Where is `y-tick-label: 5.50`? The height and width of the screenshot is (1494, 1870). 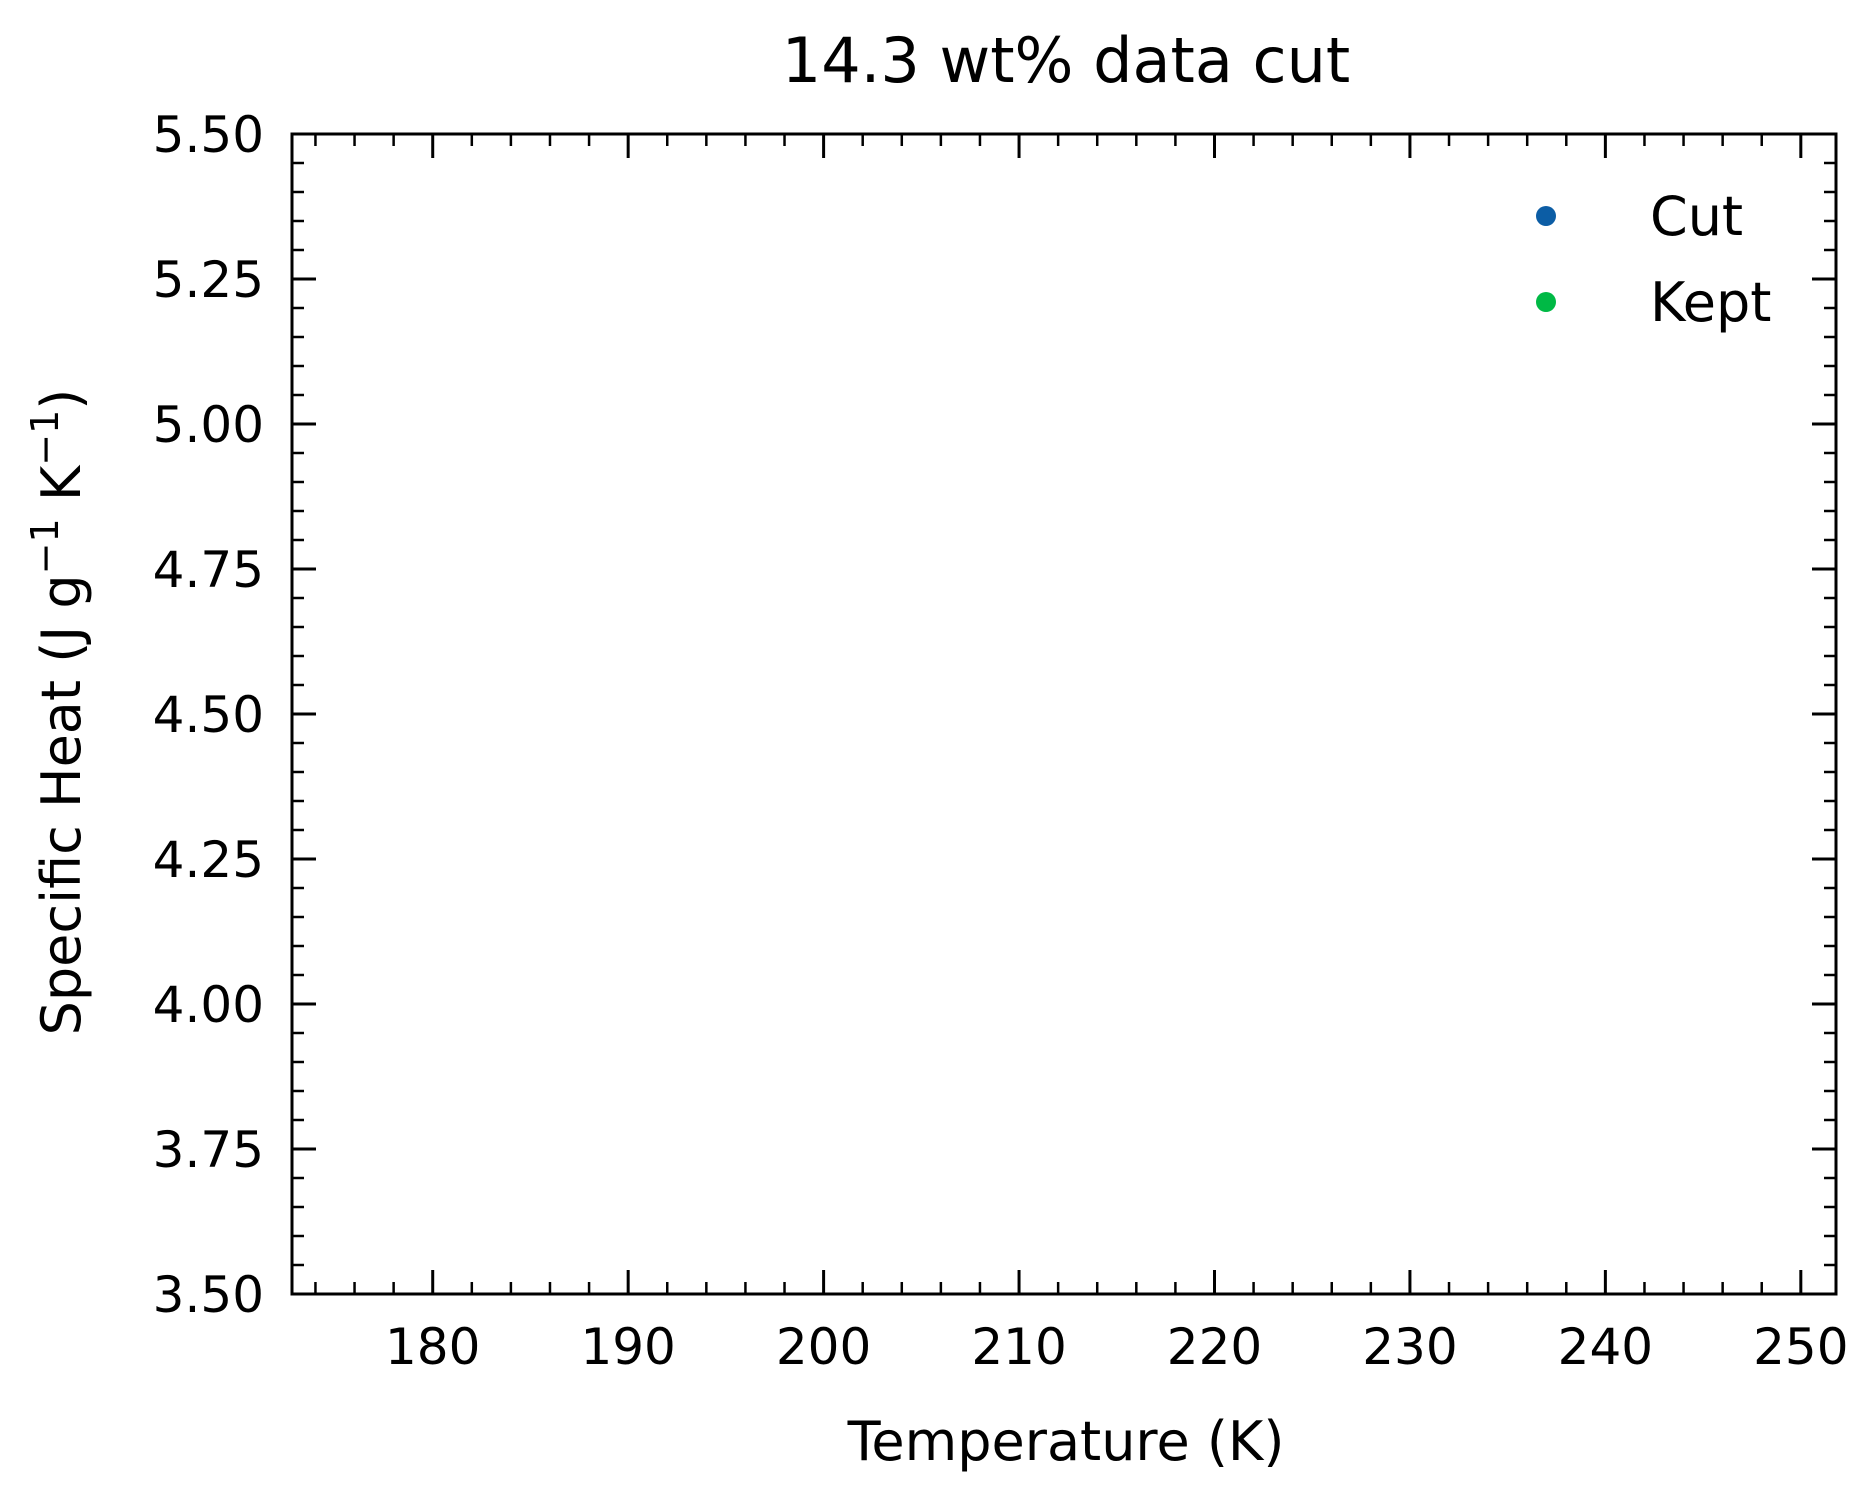 y-tick-label: 5.50 is located at coordinates (208, 135).